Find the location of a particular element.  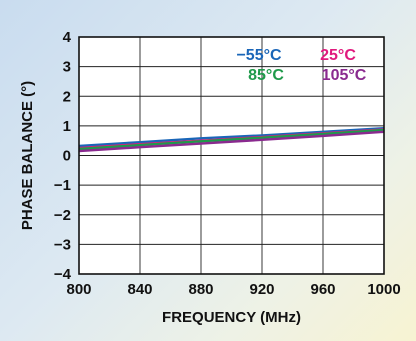

x-tick-label: 1000 is located at coordinates (383, 289).